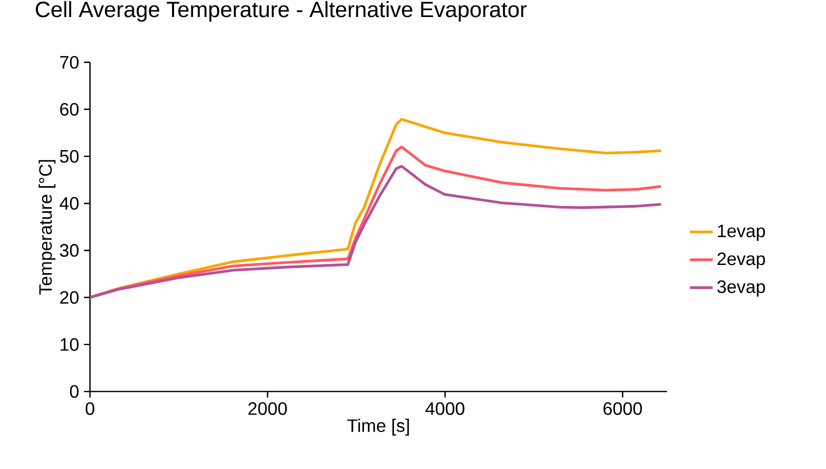 The height and width of the screenshot is (469, 826). What do you see at coordinates (69, 297) in the screenshot?
I see `y-tick-label: 20` at bounding box center [69, 297].